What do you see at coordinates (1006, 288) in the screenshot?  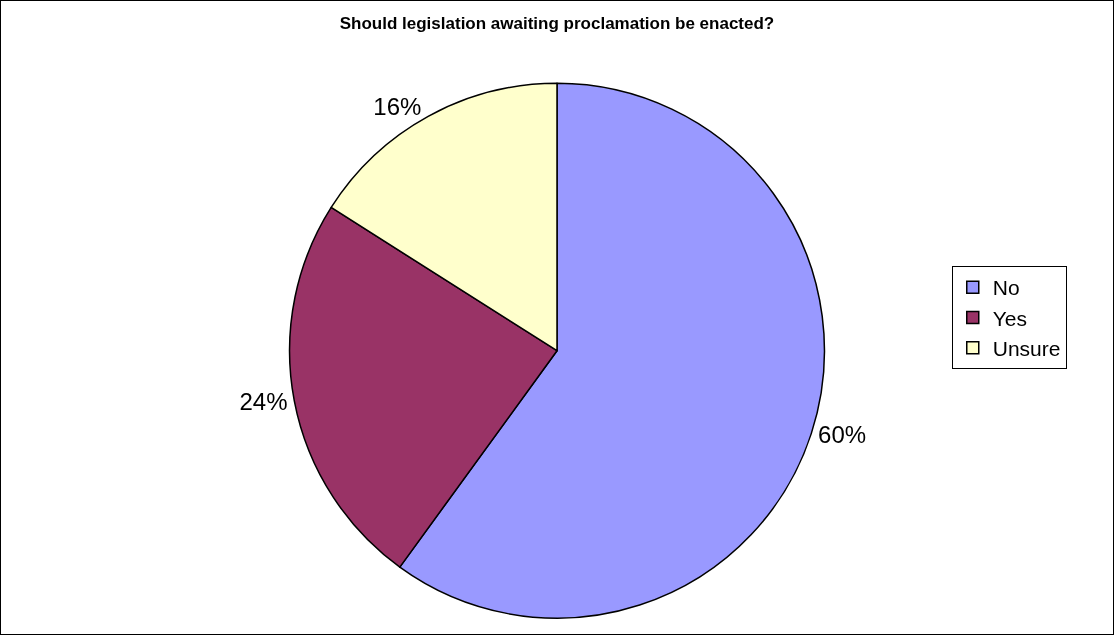 I see `legend-label: No` at bounding box center [1006, 288].